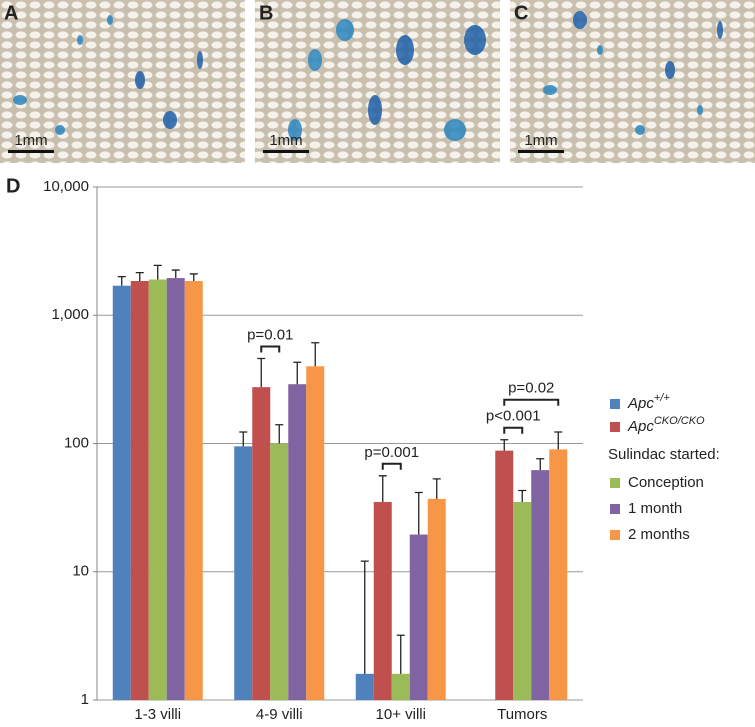 The image size is (755, 727). I want to click on y-tick-label: 100, so click(76, 442).